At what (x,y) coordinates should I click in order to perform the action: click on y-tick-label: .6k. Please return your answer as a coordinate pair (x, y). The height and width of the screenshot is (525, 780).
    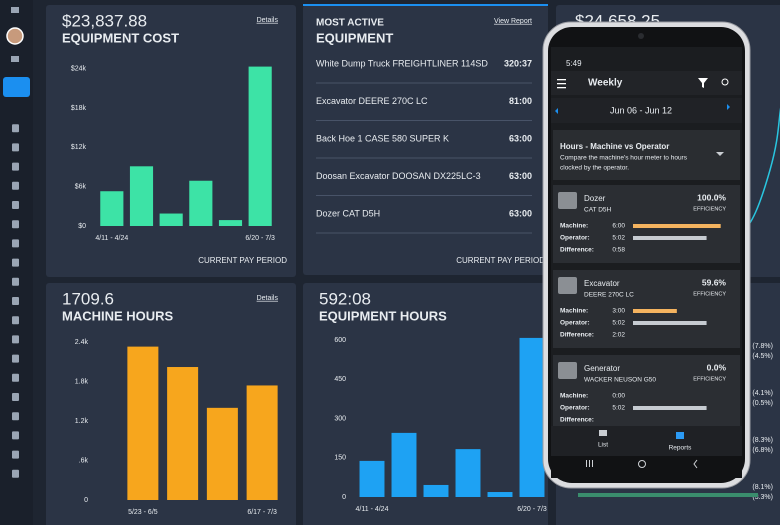
    Looking at the image, I should click on (84, 460).